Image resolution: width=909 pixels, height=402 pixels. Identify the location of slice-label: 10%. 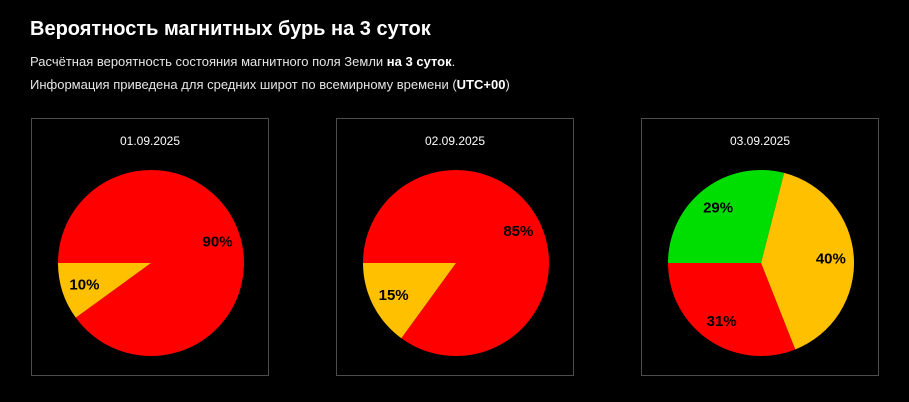
(84, 285).